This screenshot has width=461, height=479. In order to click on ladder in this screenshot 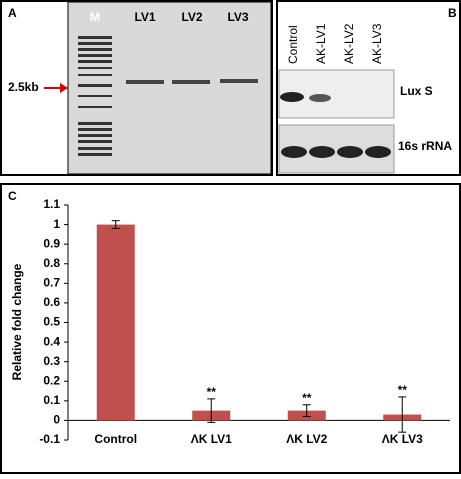, I will do `click(95, 96)`.